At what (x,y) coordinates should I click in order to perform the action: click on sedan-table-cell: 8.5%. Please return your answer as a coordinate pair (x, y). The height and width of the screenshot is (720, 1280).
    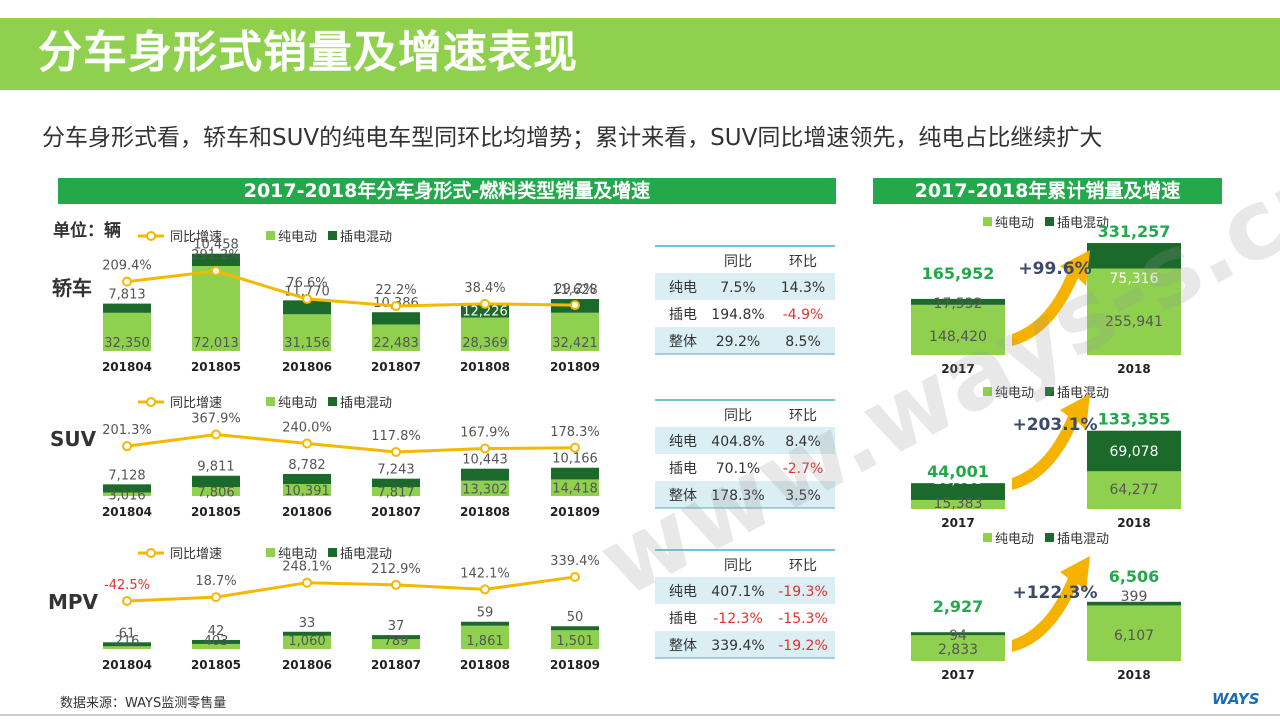
    Looking at the image, I should click on (803, 342).